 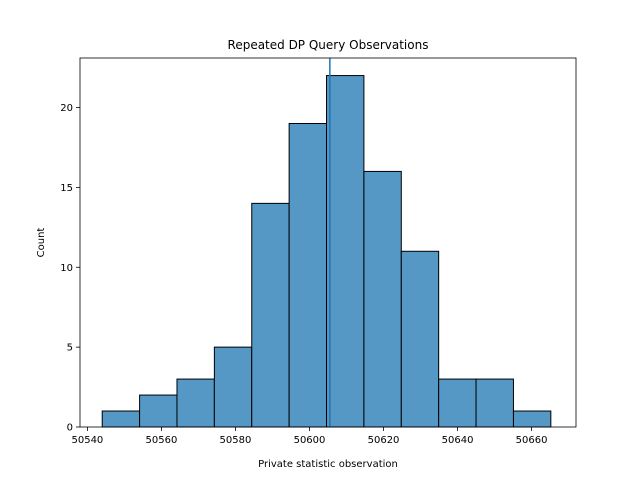 I want to click on y-tick-label: 10, so click(x=66, y=268).